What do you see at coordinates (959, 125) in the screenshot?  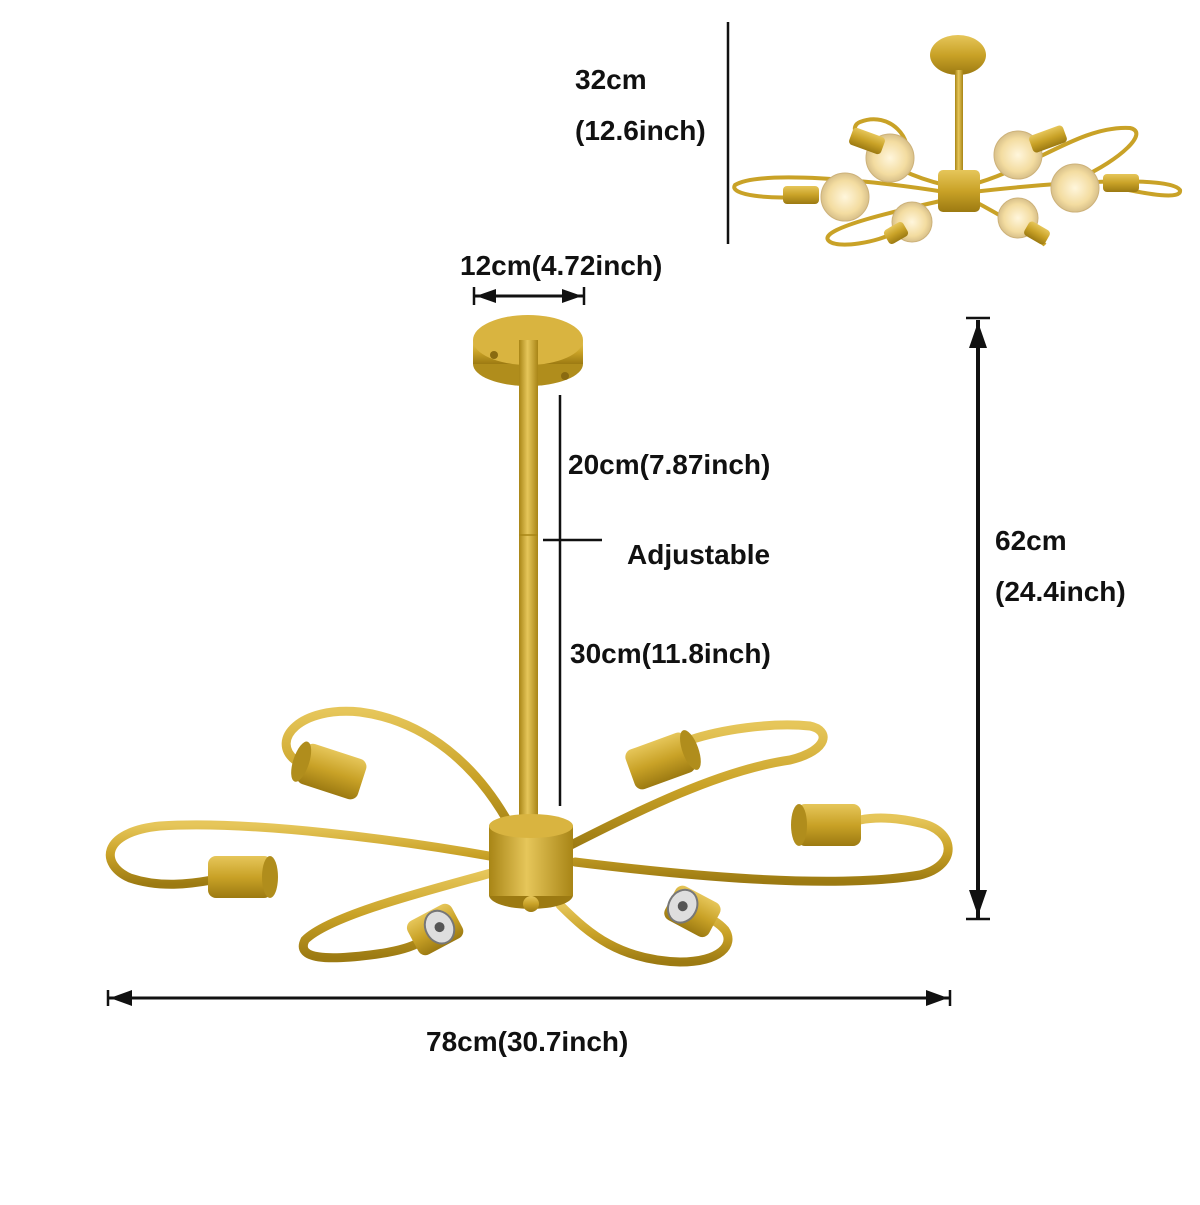 I see `small-rod` at bounding box center [959, 125].